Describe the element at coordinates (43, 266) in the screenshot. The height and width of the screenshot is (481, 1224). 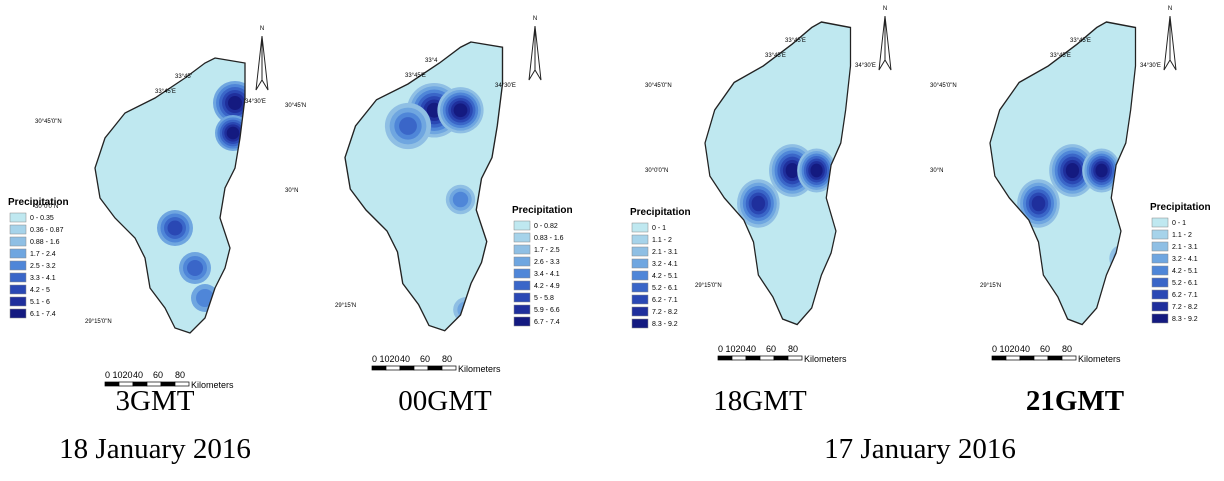
I see `legend-item: 2.5 - 3.2` at that location.